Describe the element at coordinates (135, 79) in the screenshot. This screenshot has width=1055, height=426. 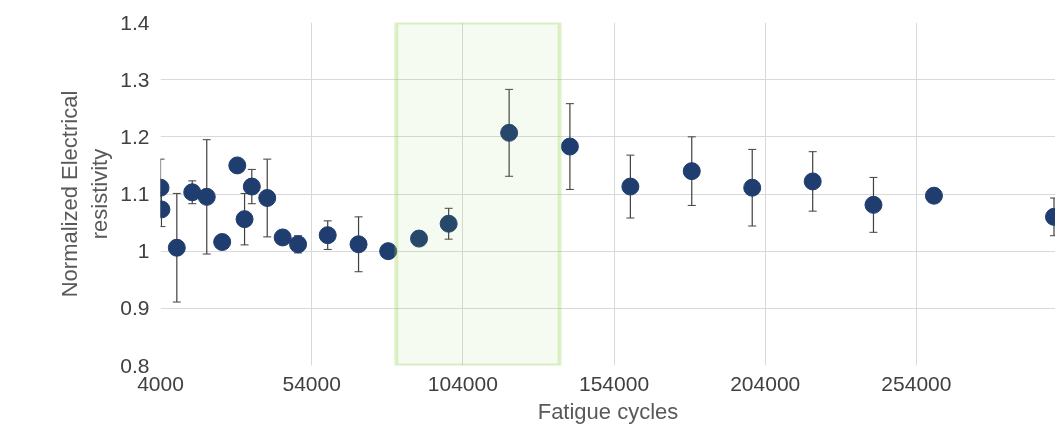
I see `y-tick-label: 1.3` at that location.